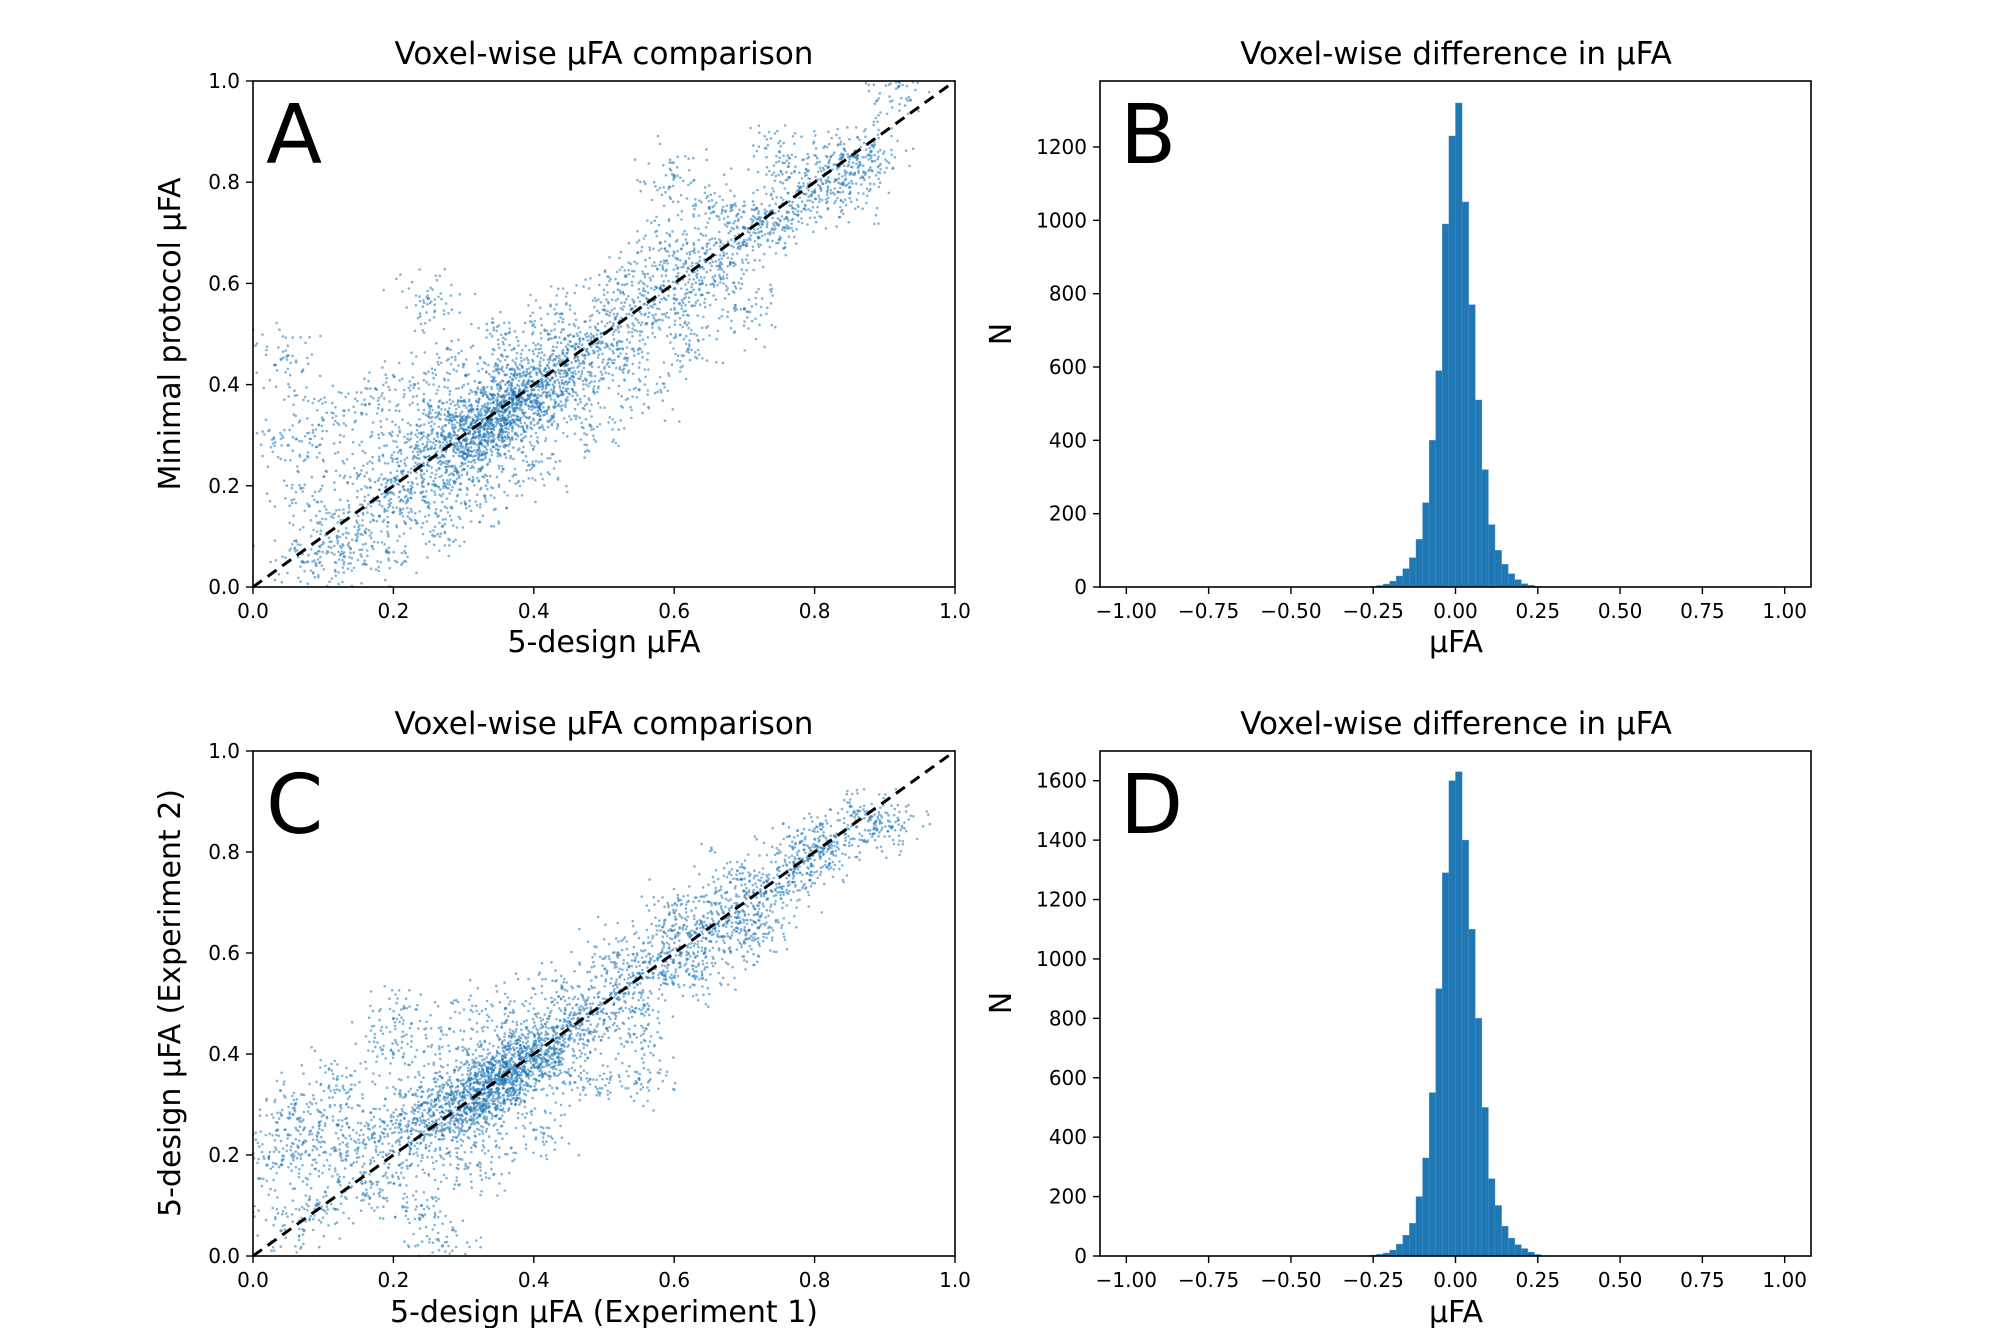  I want to click on panel-b-x-tick-label: 0.00, so click(1455, 611).